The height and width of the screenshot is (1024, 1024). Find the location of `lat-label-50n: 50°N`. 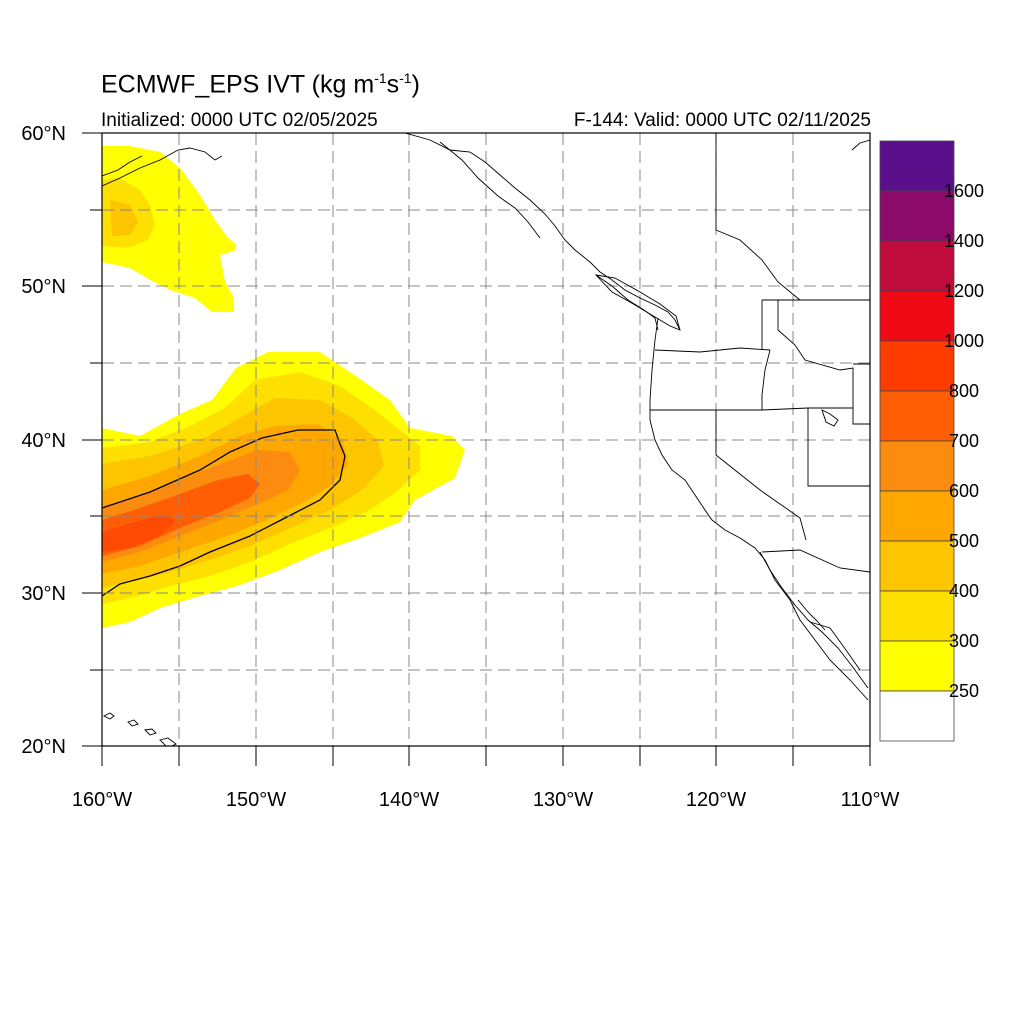

lat-label-50n: 50°N is located at coordinates (43, 287).